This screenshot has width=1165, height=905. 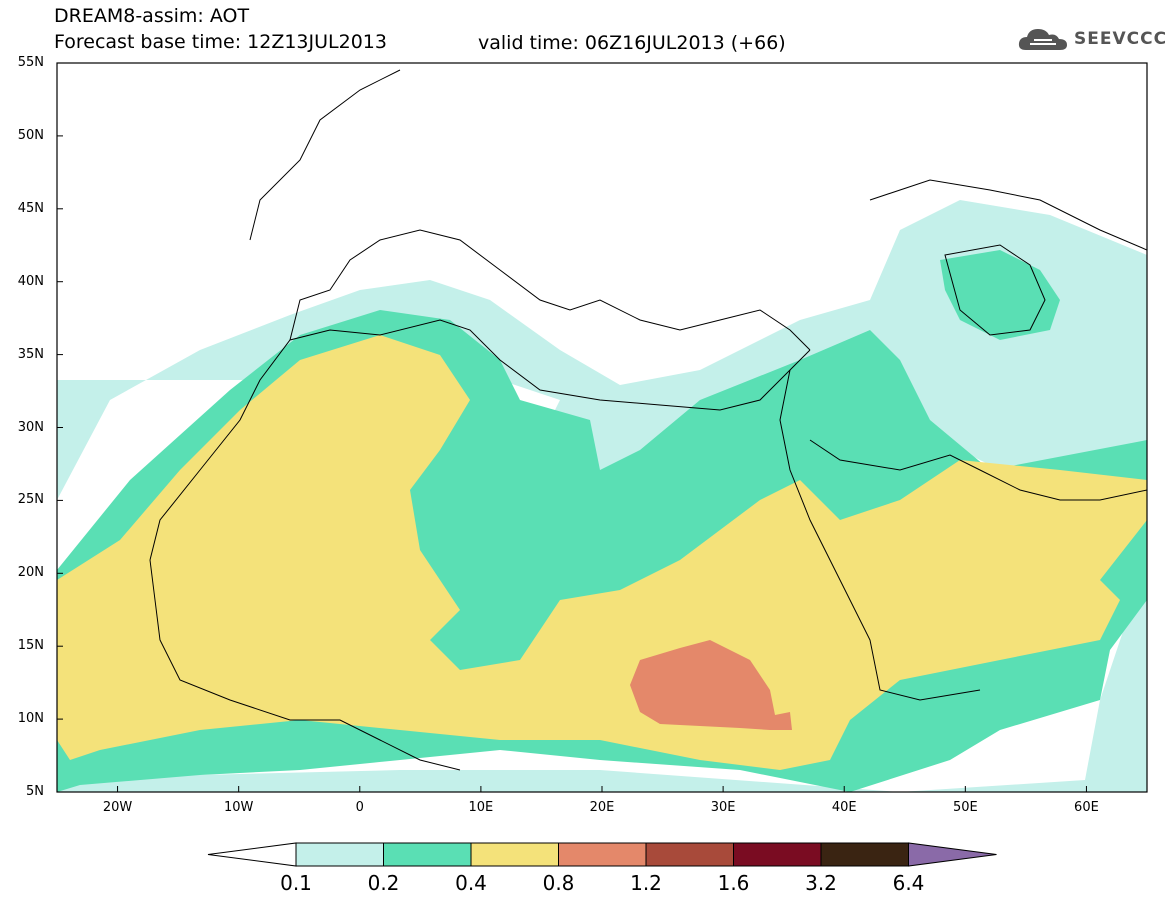 What do you see at coordinates (252, 854) in the screenshot?
I see `colorbar-under-arrow` at bounding box center [252, 854].